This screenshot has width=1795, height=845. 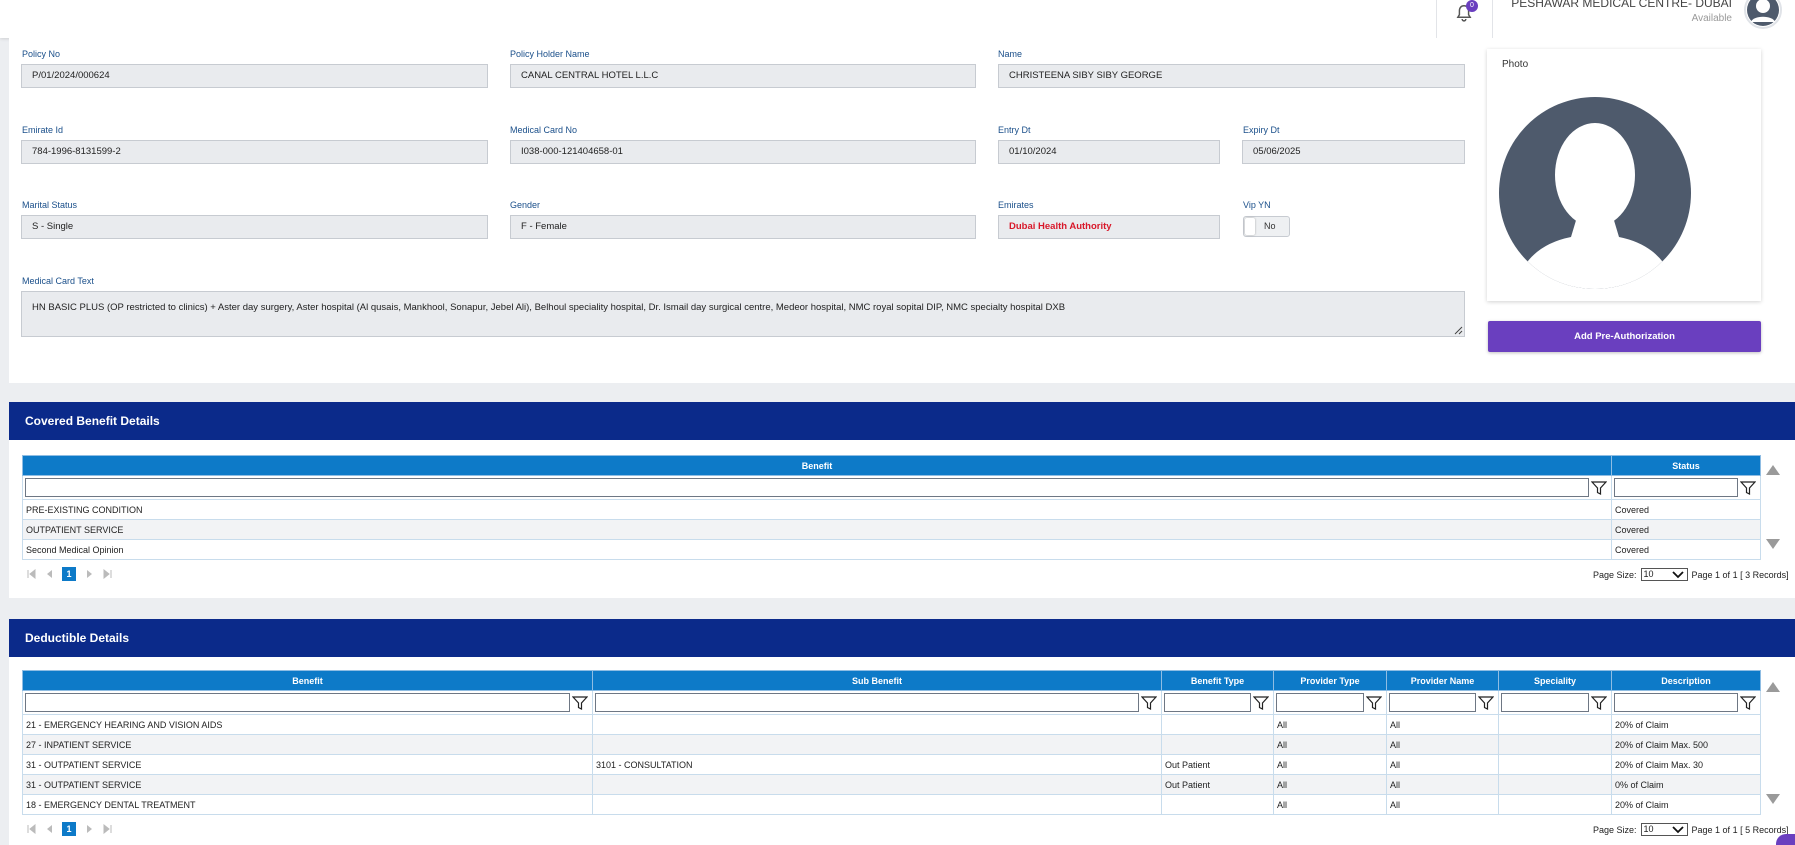 I want to click on cell-benefit: 27 - INPATIENT SERVICE, so click(x=307, y=744).